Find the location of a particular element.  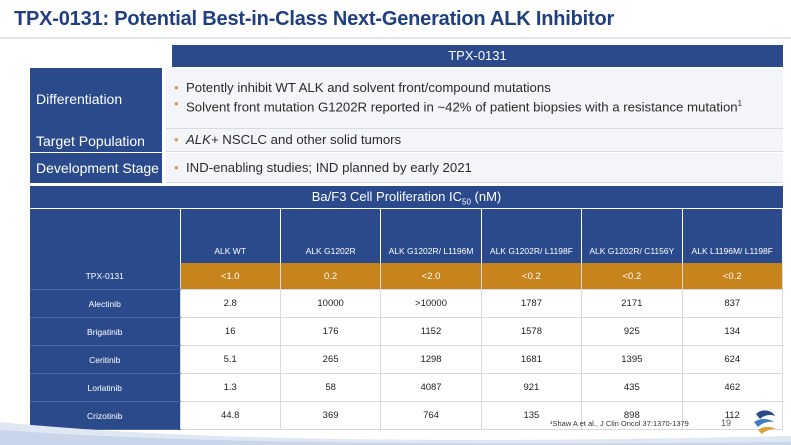

ic50-value-cell: >10000 is located at coordinates (431, 303).